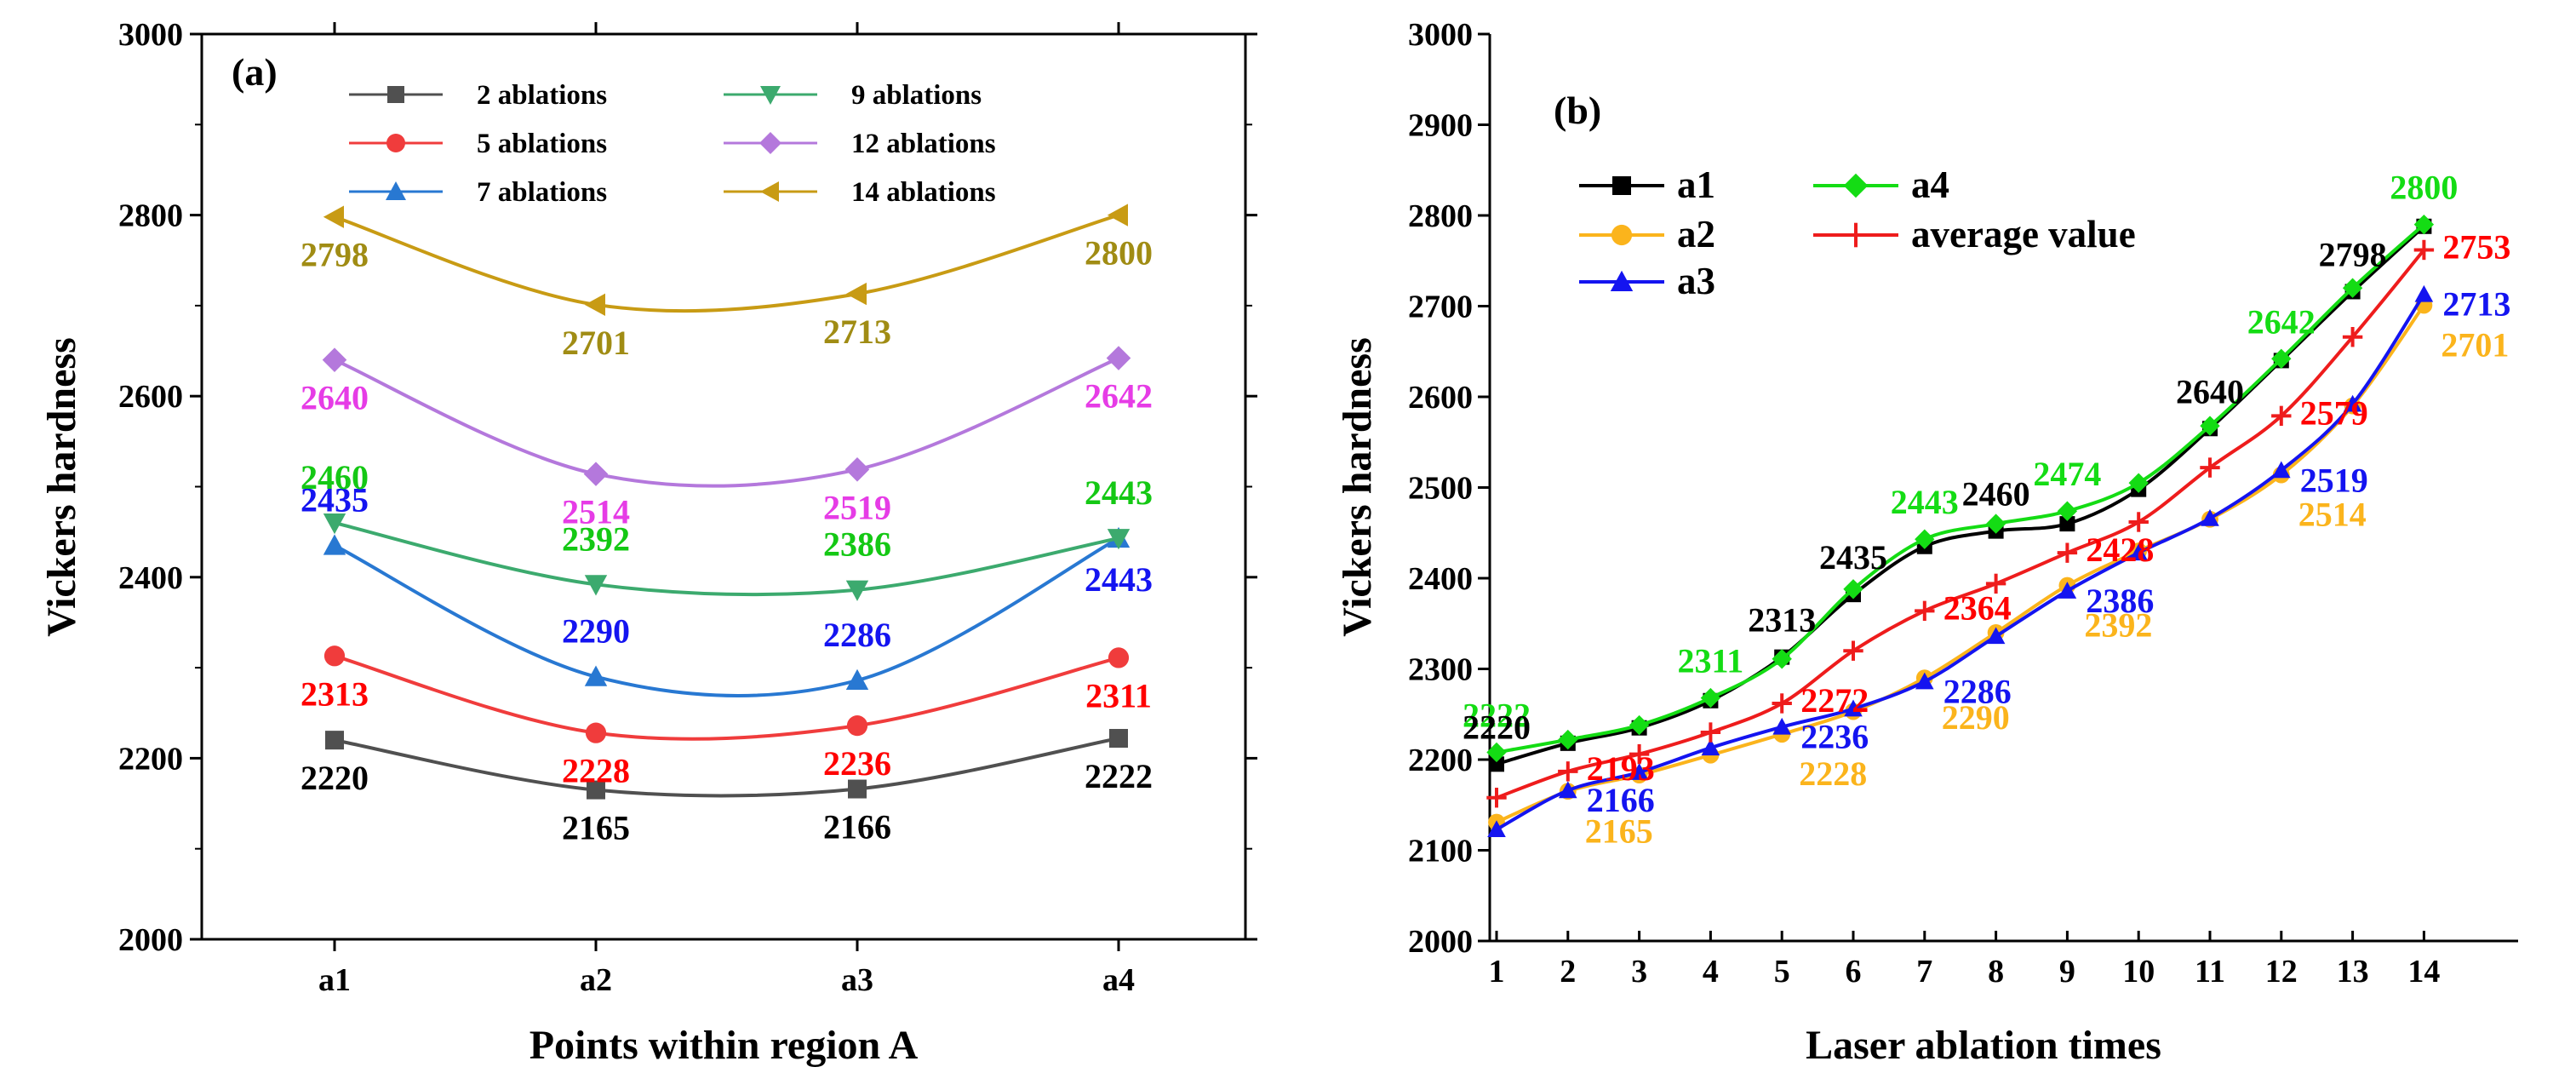 This screenshot has height=1090, width=2576. Describe the element at coordinates (1440, 307) in the screenshot. I see `panel-b-y-tick-label: 2700` at that location.